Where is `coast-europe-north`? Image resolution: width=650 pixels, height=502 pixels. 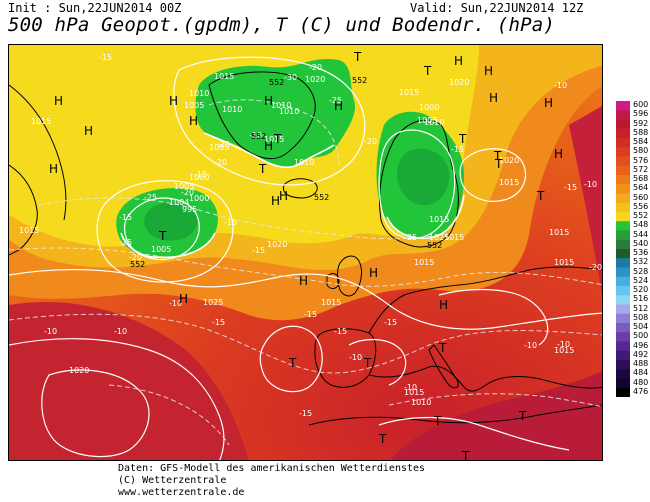 coast-europe-north is located at coordinates (485, 300).